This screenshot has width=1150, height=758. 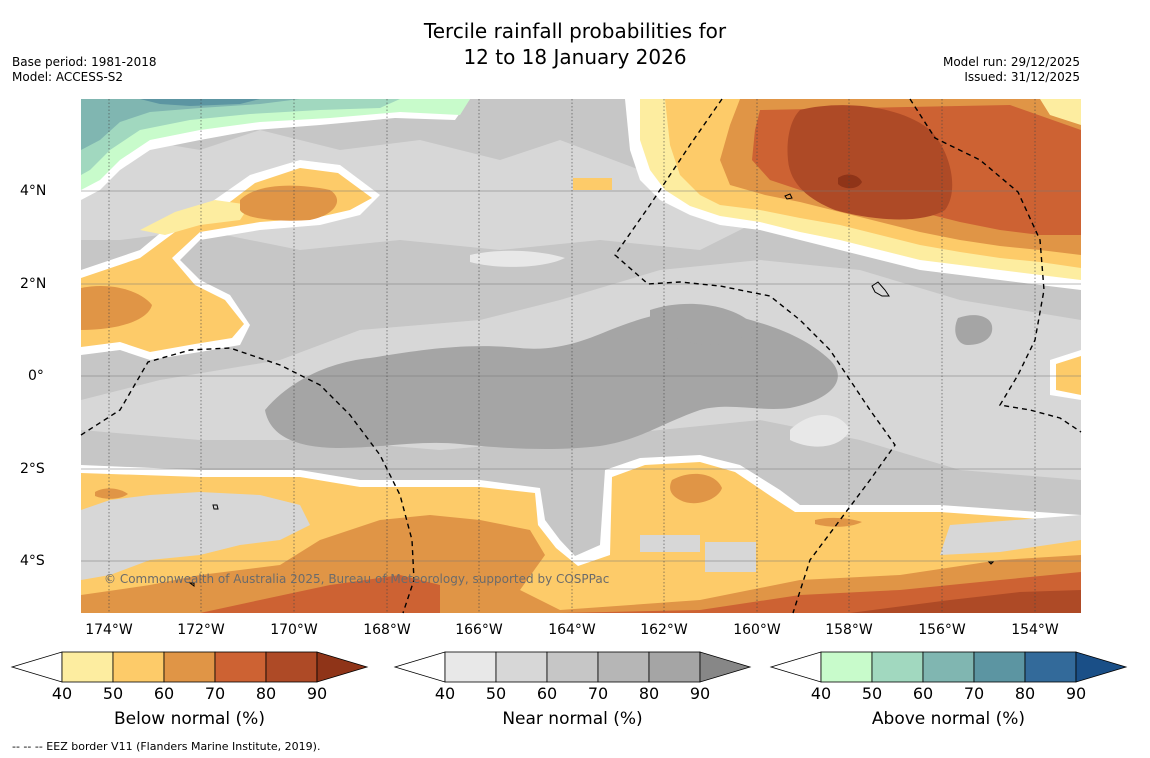 I want to click on colorbar-below-under, so click(x=36, y=667).